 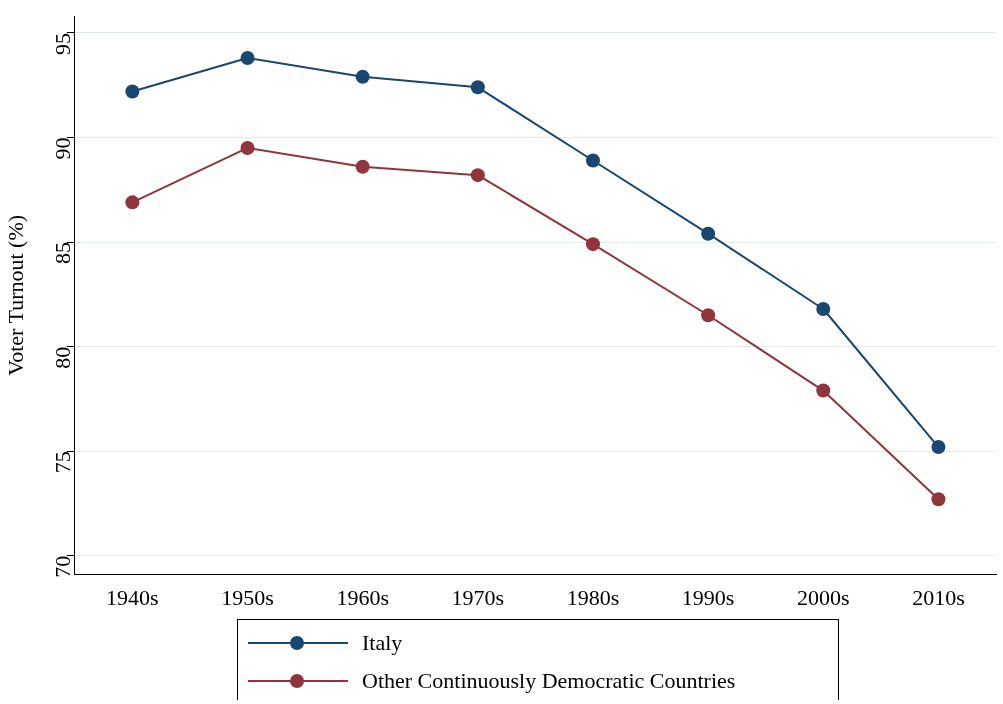 I want to click on y-tick-label: 90, so click(x=62, y=148).